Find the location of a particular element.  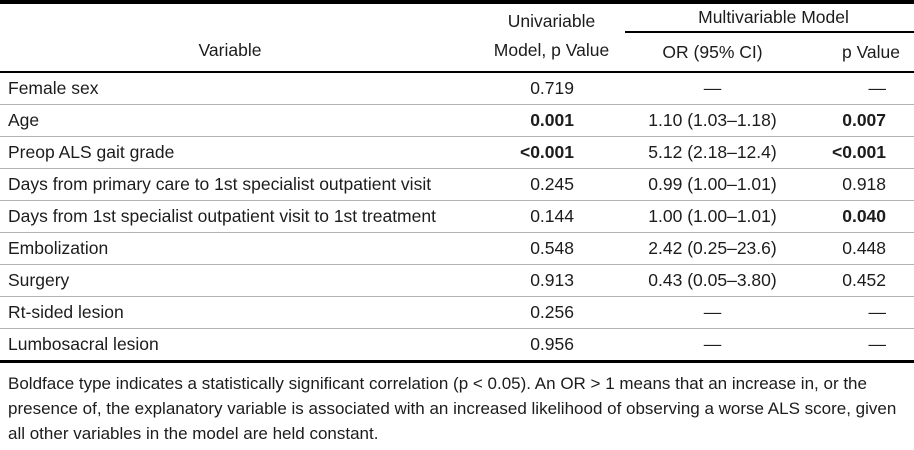

col-header-univariable-model: Univariable Model, p Value is located at coordinates (542, 36).